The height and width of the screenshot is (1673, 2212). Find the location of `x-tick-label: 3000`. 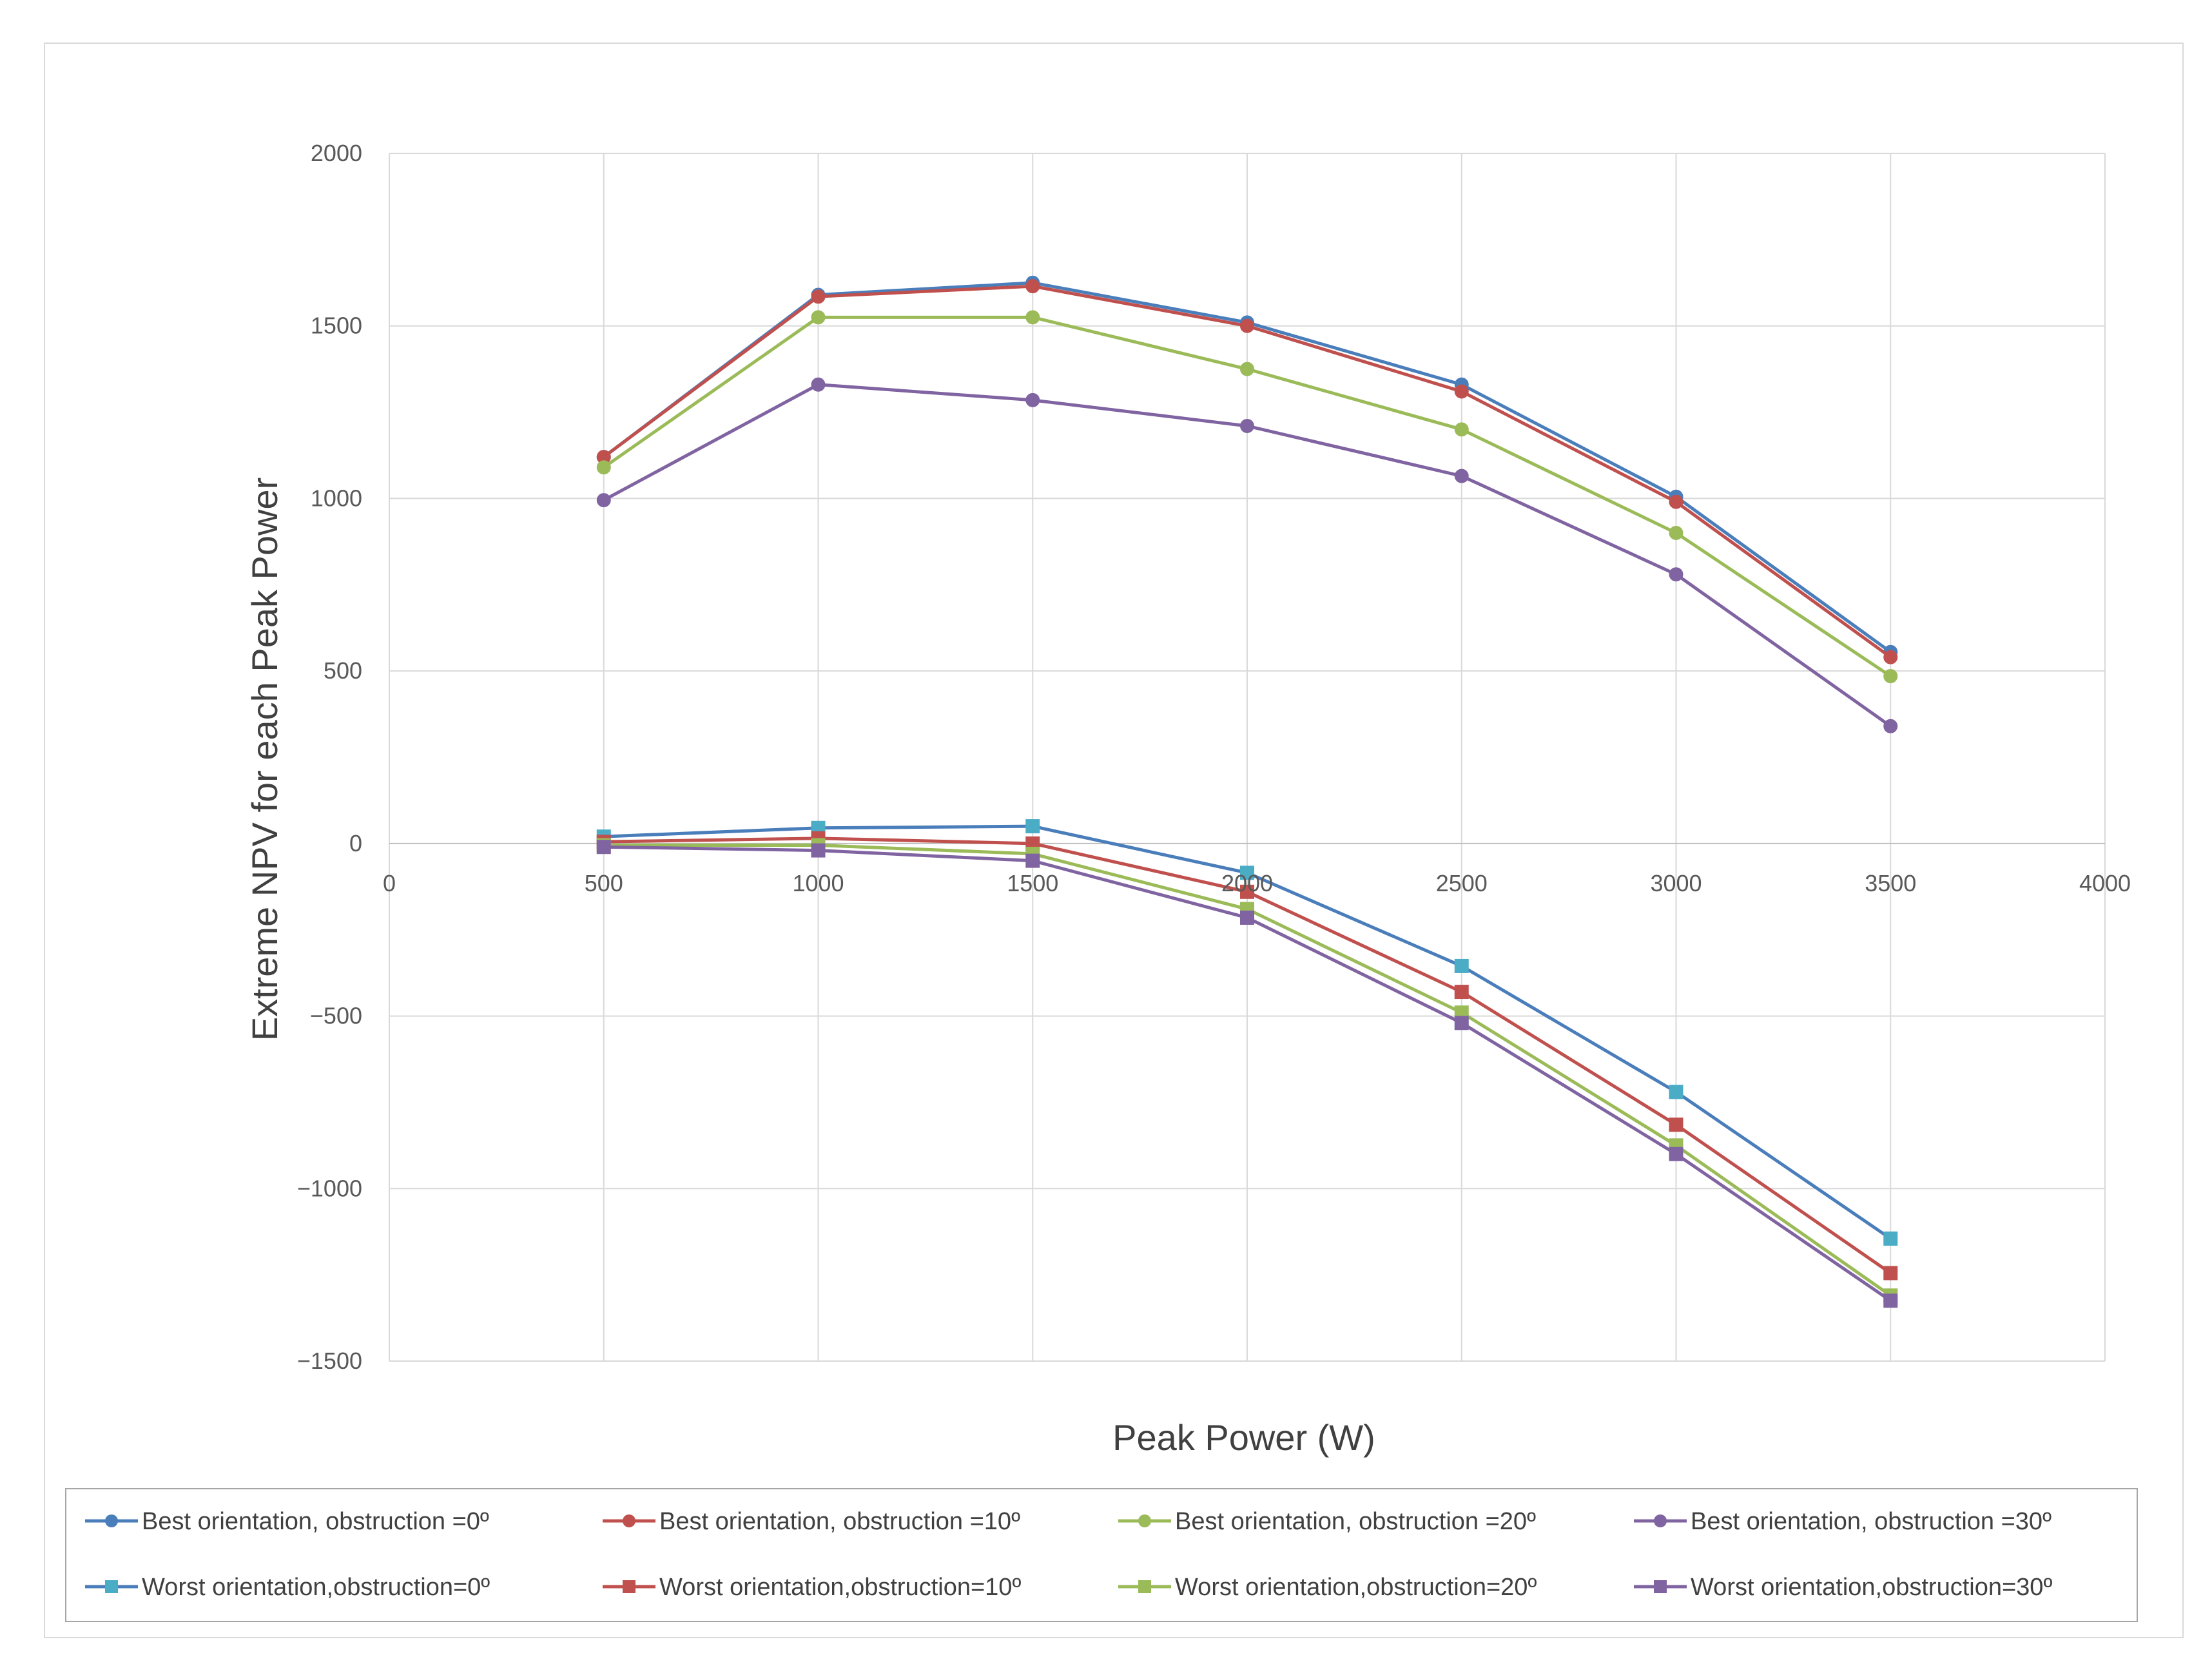

x-tick-label: 3000 is located at coordinates (1676, 883).